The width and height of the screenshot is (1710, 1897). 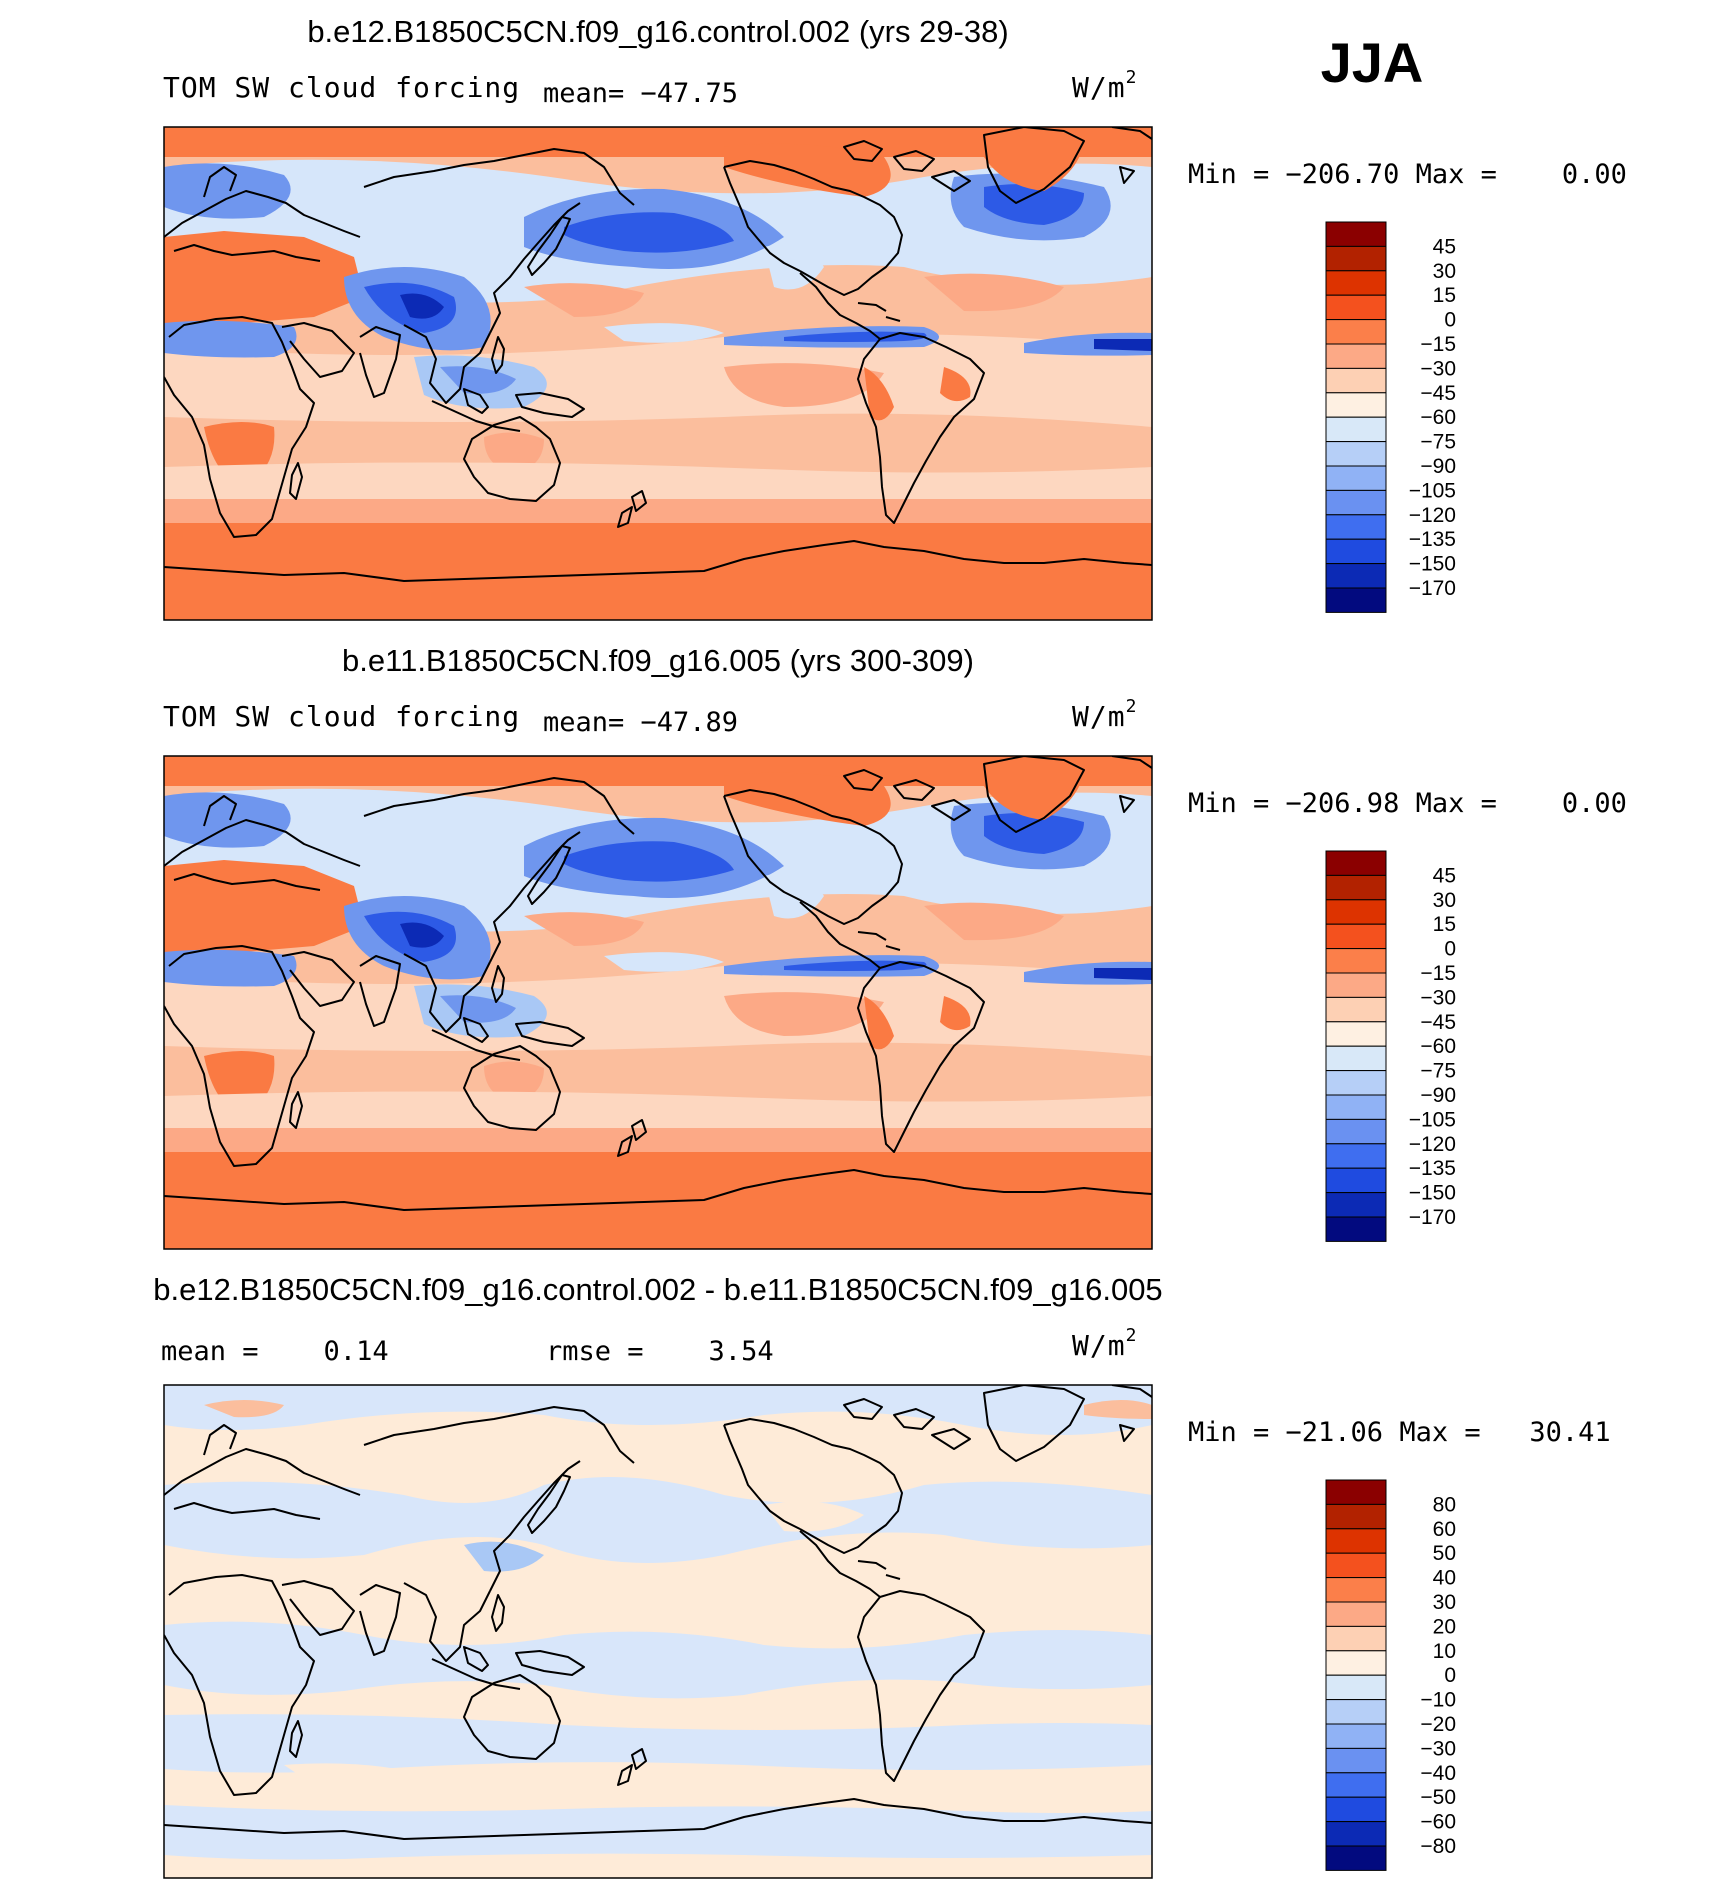 I want to click on panel-1-units-exp: 2, so click(x=1132, y=77).